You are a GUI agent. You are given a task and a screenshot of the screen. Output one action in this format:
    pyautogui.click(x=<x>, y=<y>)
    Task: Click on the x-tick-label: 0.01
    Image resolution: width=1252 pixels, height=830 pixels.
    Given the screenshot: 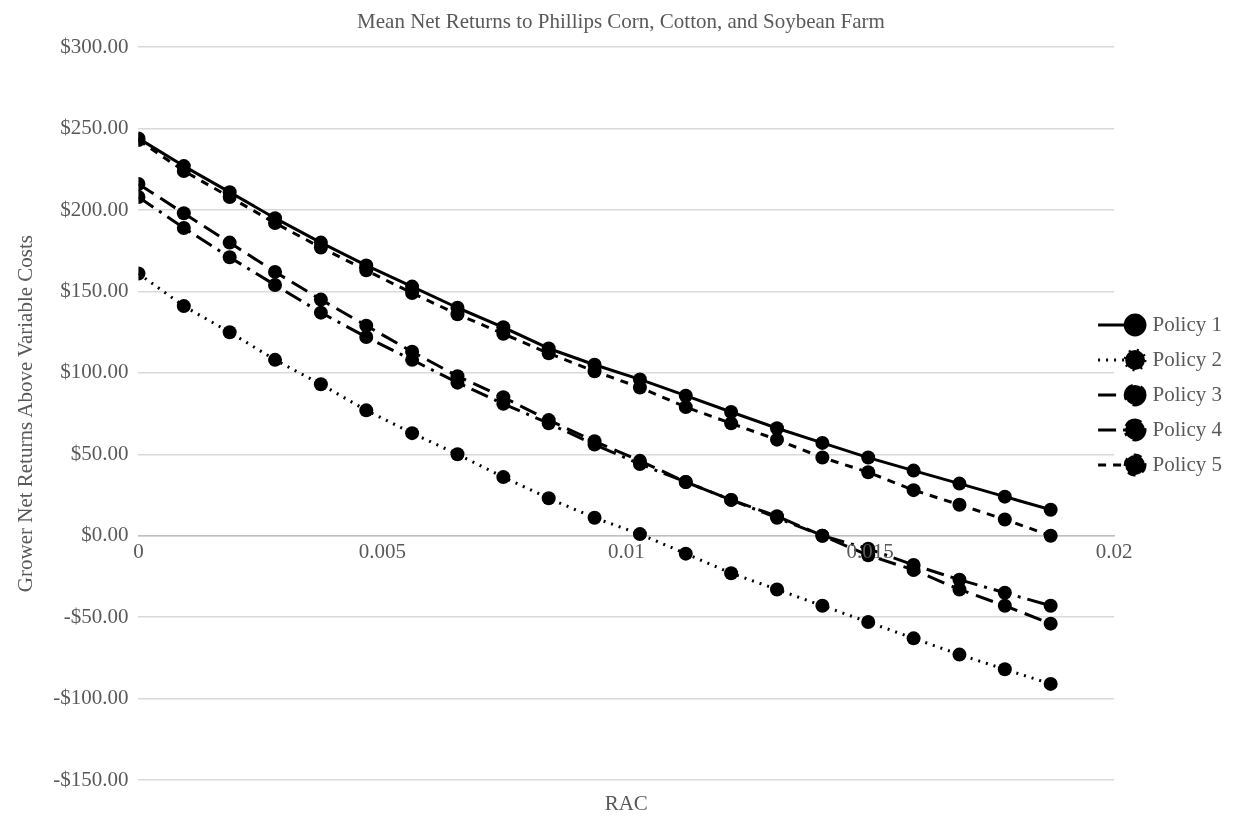 What is the action you would take?
    pyautogui.click(x=626, y=550)
    